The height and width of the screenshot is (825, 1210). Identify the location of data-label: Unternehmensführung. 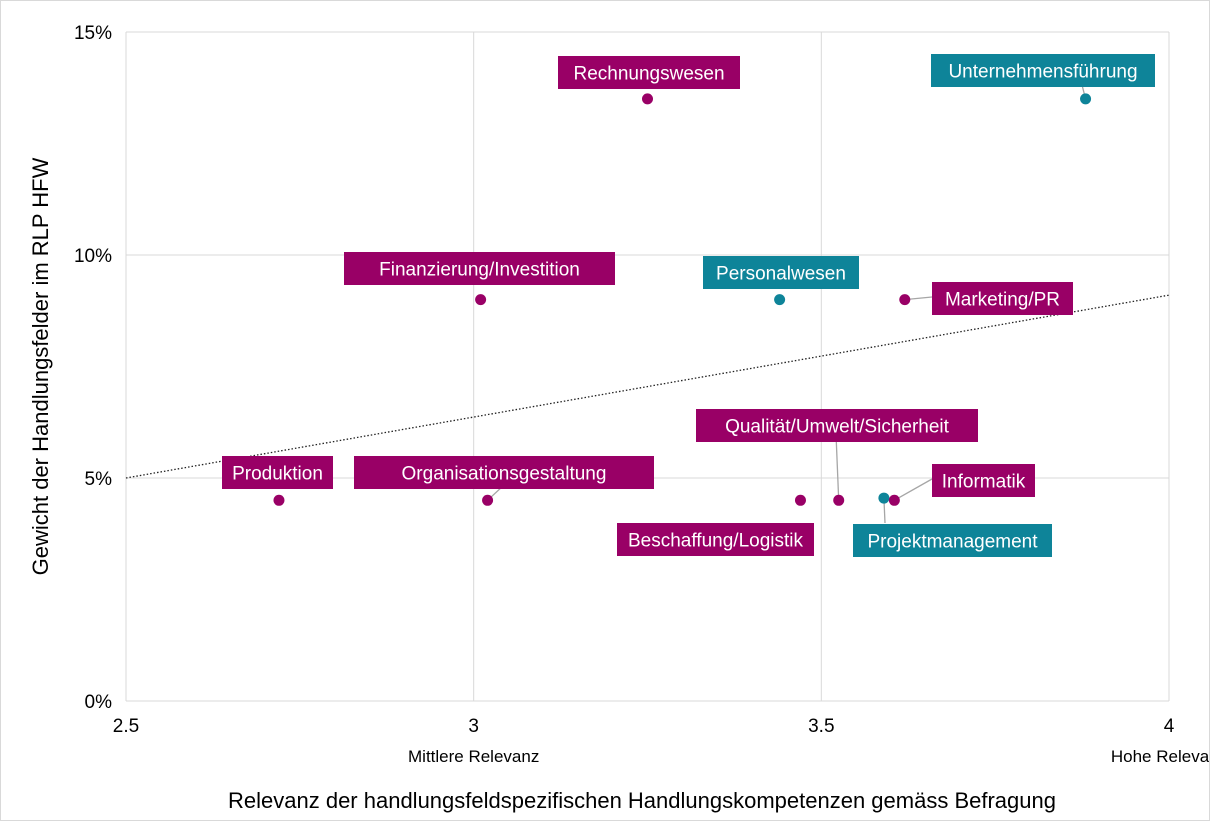
(1042, 72).